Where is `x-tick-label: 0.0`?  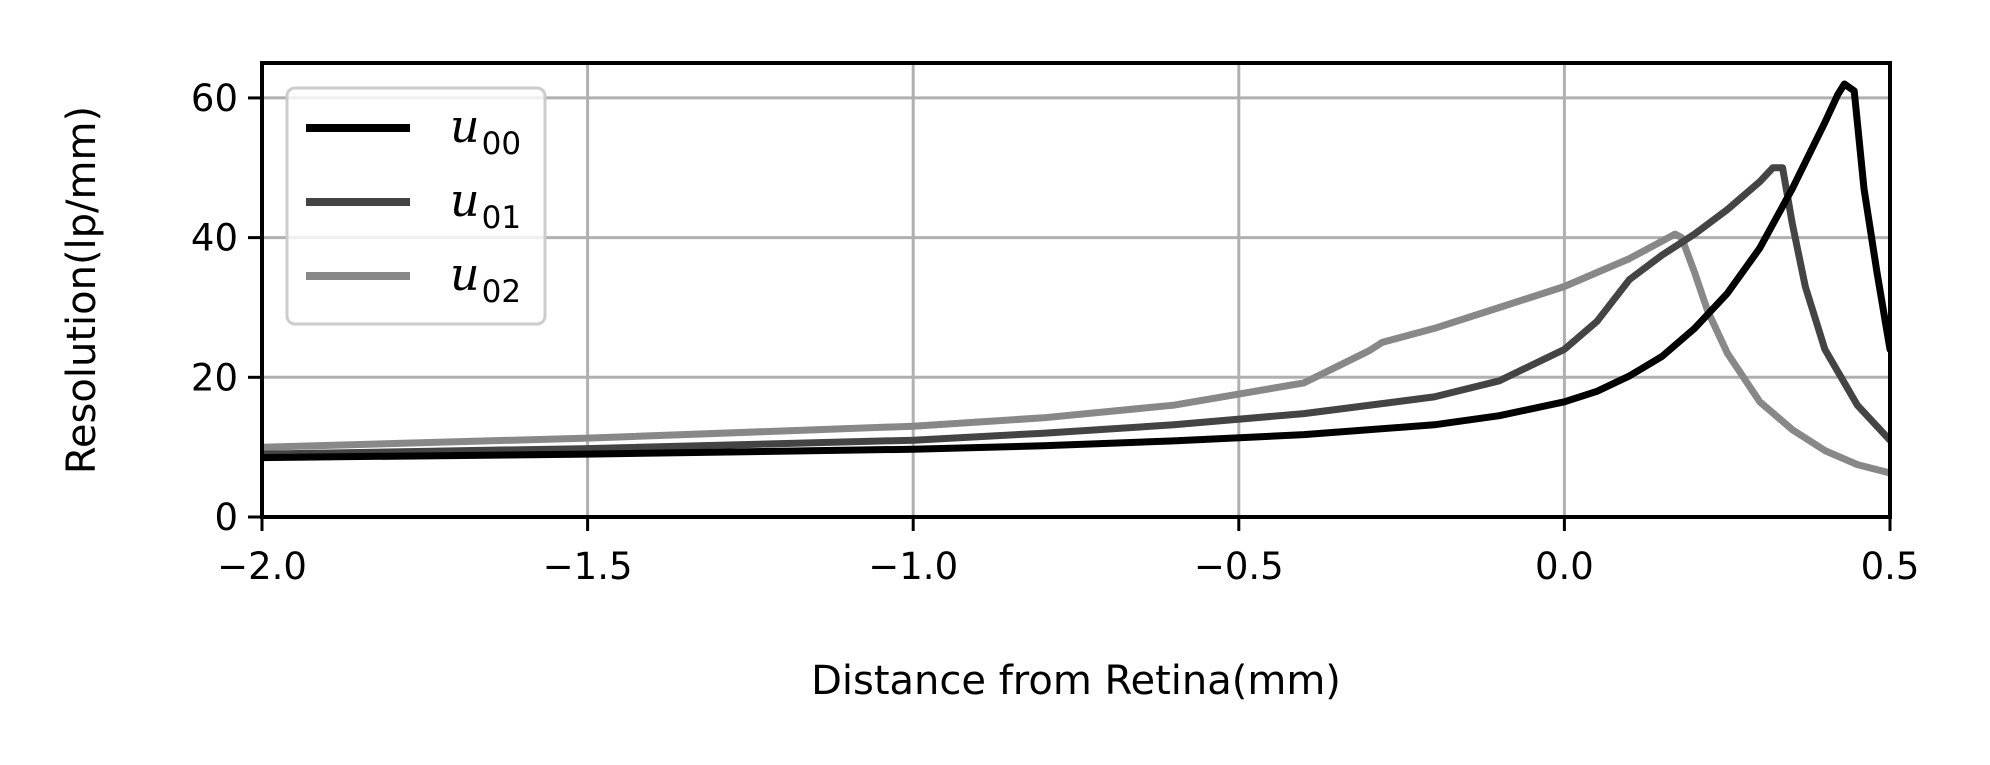 x-tick-label: 0.0 is located at coordinates (1564, 566).